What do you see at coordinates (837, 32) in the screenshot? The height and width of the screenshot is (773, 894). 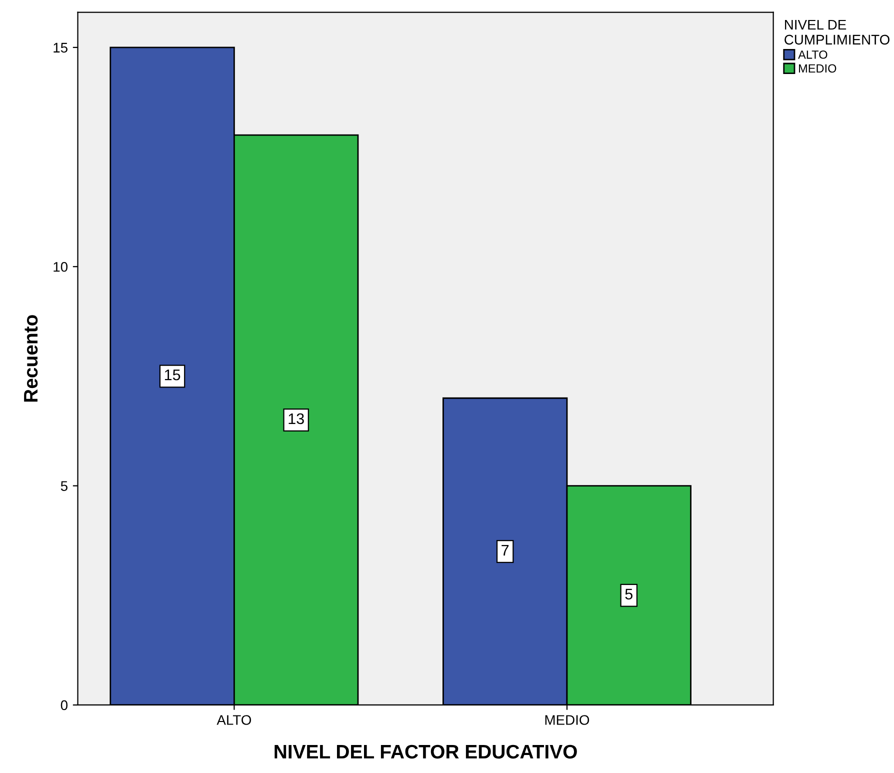 I see `legend-title: NIVEL DE CUMPLIMIENTO` at bounding box center [837, 32].